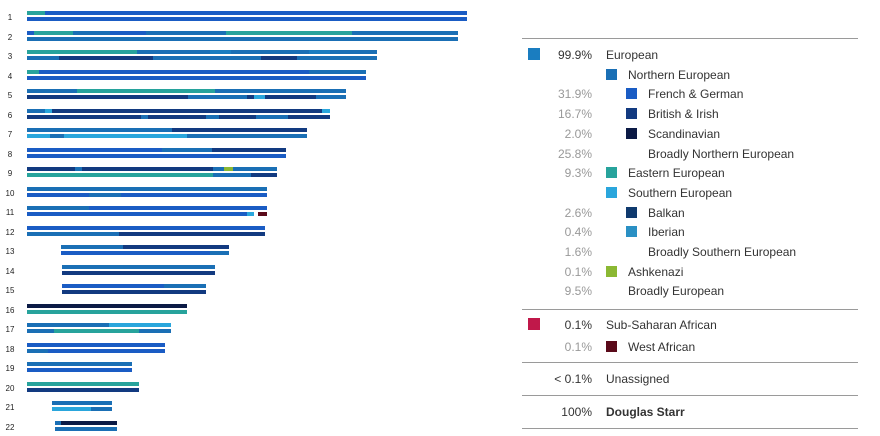 Image resolution: width=880 pixels, height=436 pixels. Describe the element at coordinates (662, 347) in the screenshot. I see `legend-label: West African` at that location.